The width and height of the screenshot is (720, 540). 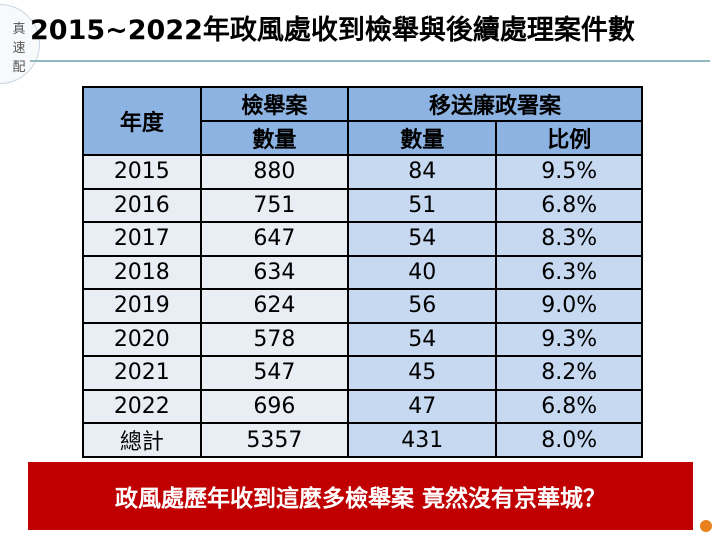 What do you see at coordinates (274, 339) in the screenshot?
I see `table-cell: 578` at bounding box center [274, 339].